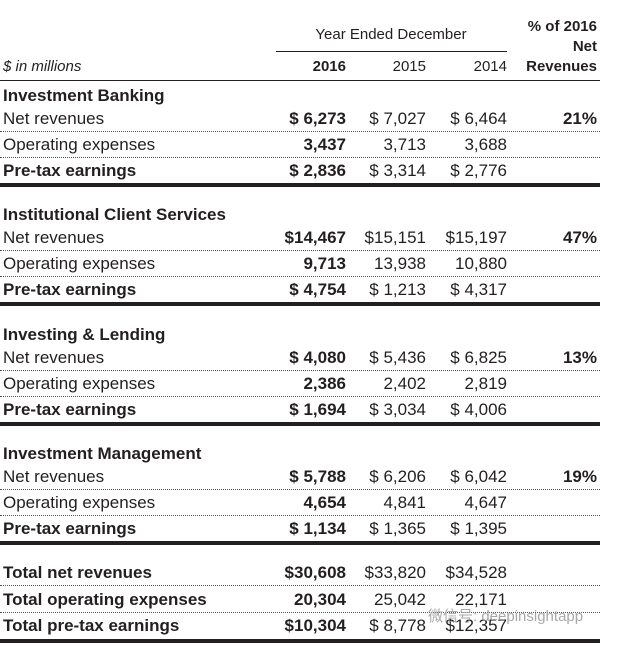  I want to click on cell-value: 25,042, so click(400, 599).